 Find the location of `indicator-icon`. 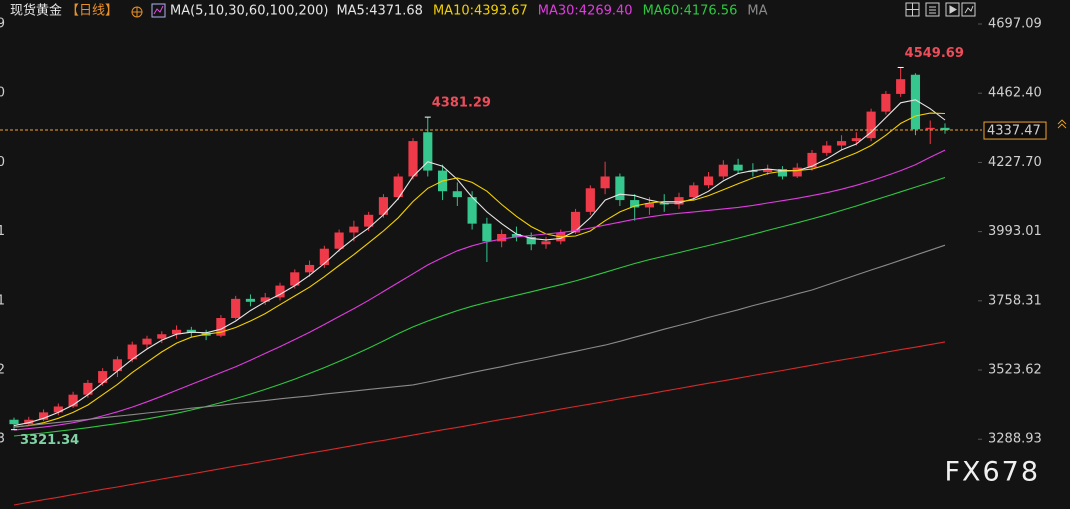

indicator-icon is located at coordinates (158, 10).